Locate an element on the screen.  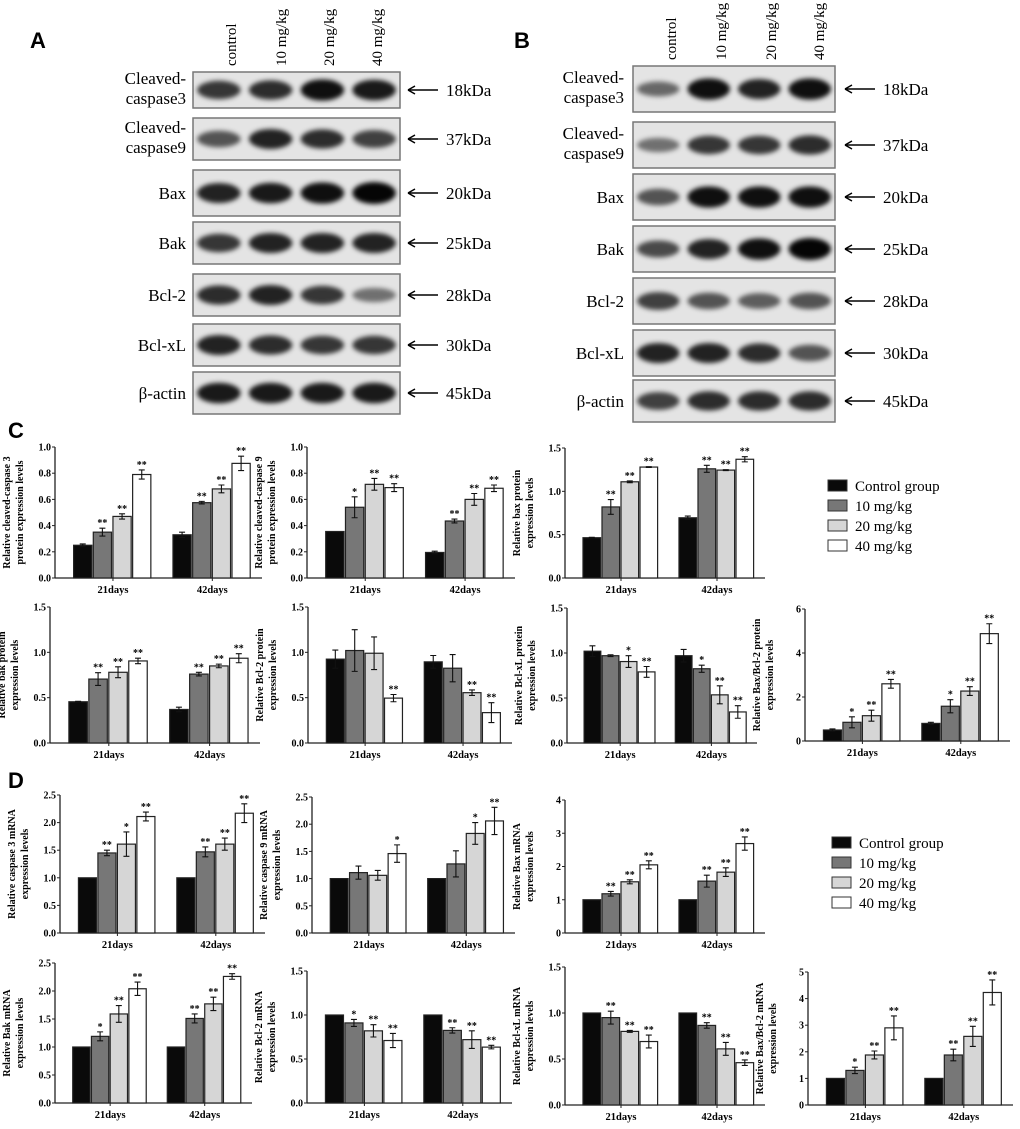
y-tick-label: 0.0 is located at coordinates (555, 1106).